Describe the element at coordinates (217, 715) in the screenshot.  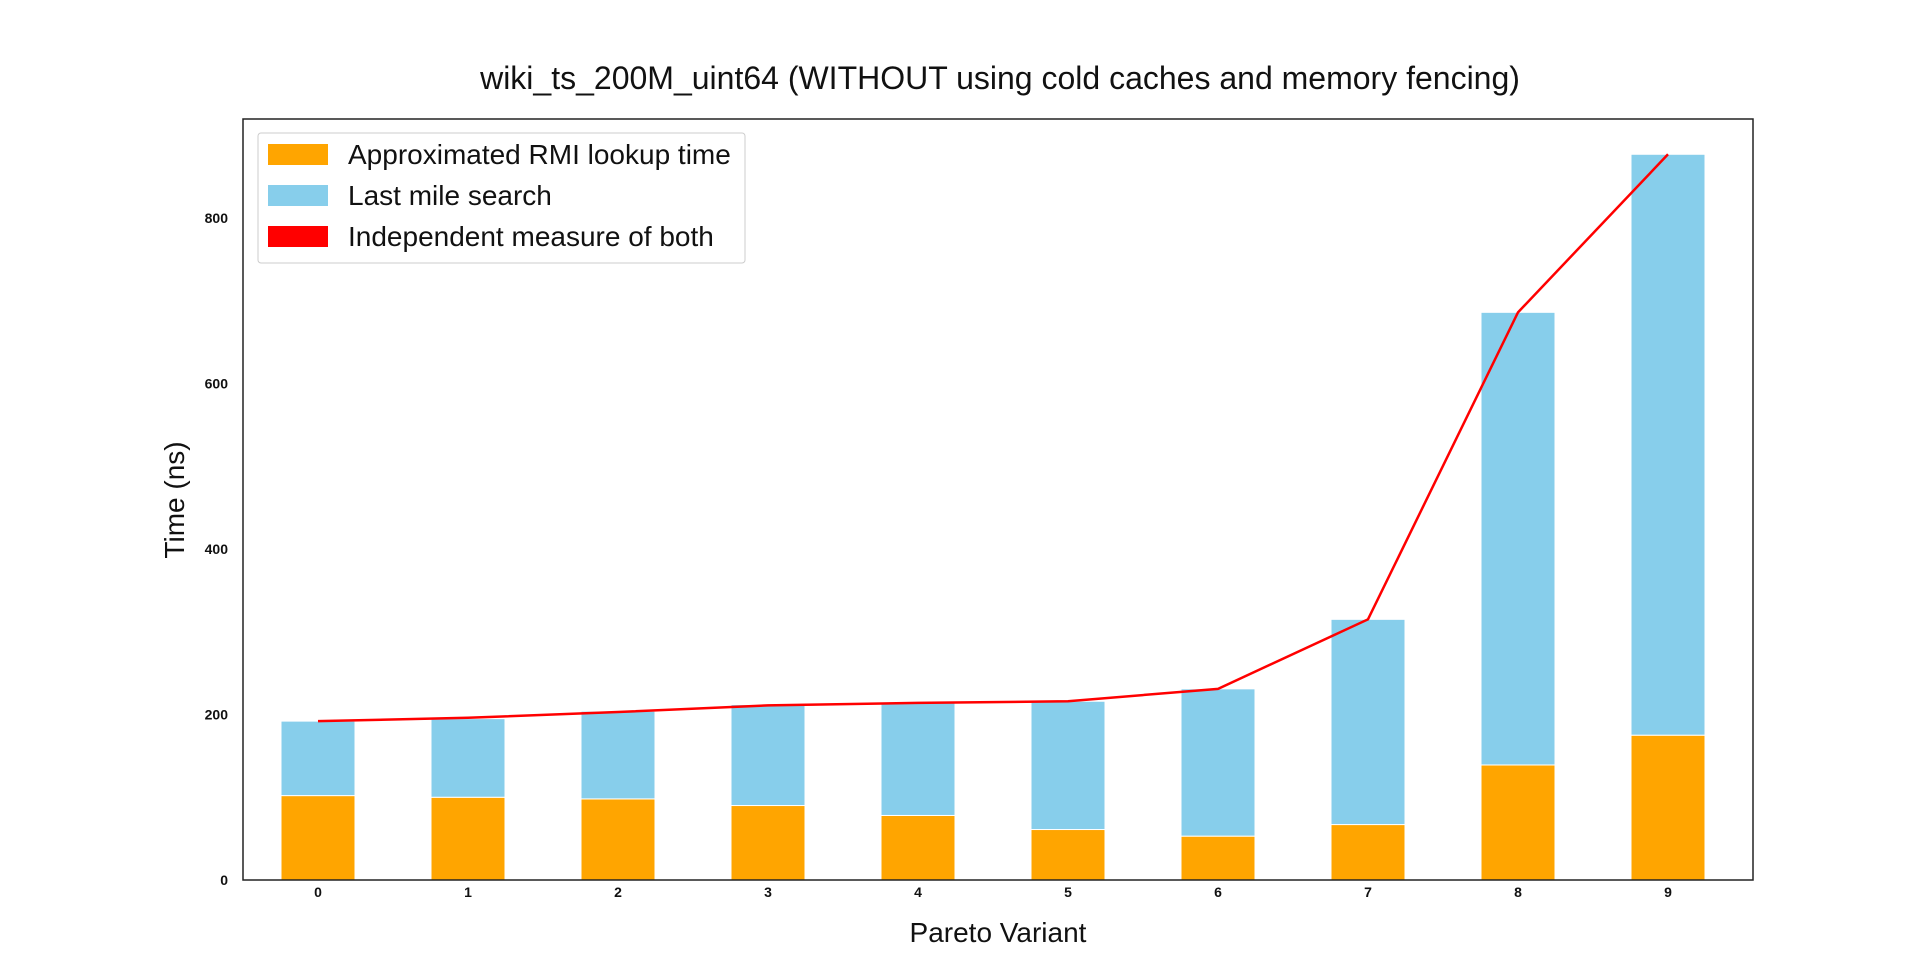
I see `y-tick-label-200: 200` at that location.